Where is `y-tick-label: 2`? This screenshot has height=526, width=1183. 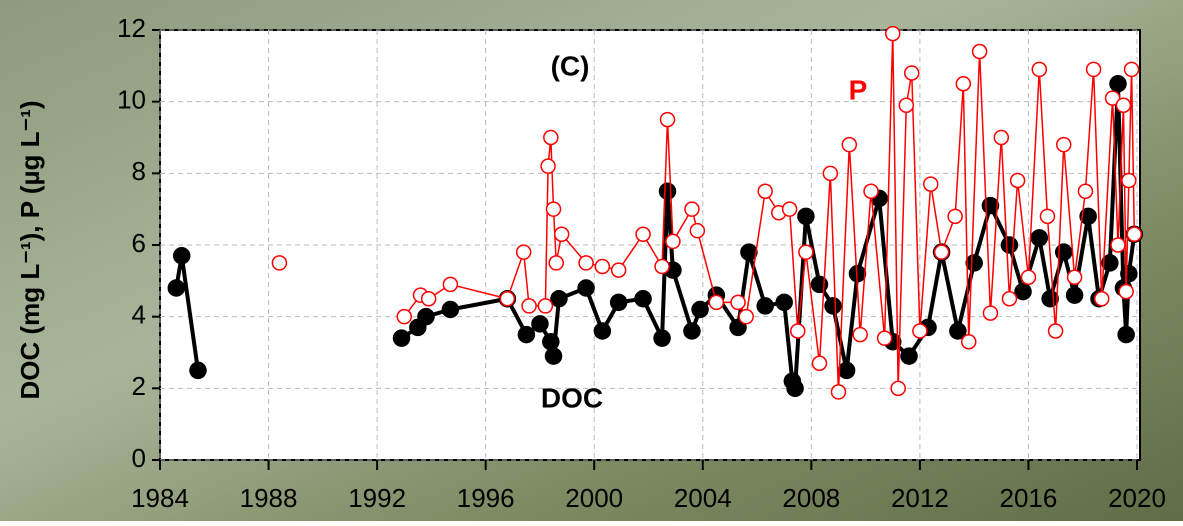 y-tick-label: 2 is located at coordinates (139, 386).